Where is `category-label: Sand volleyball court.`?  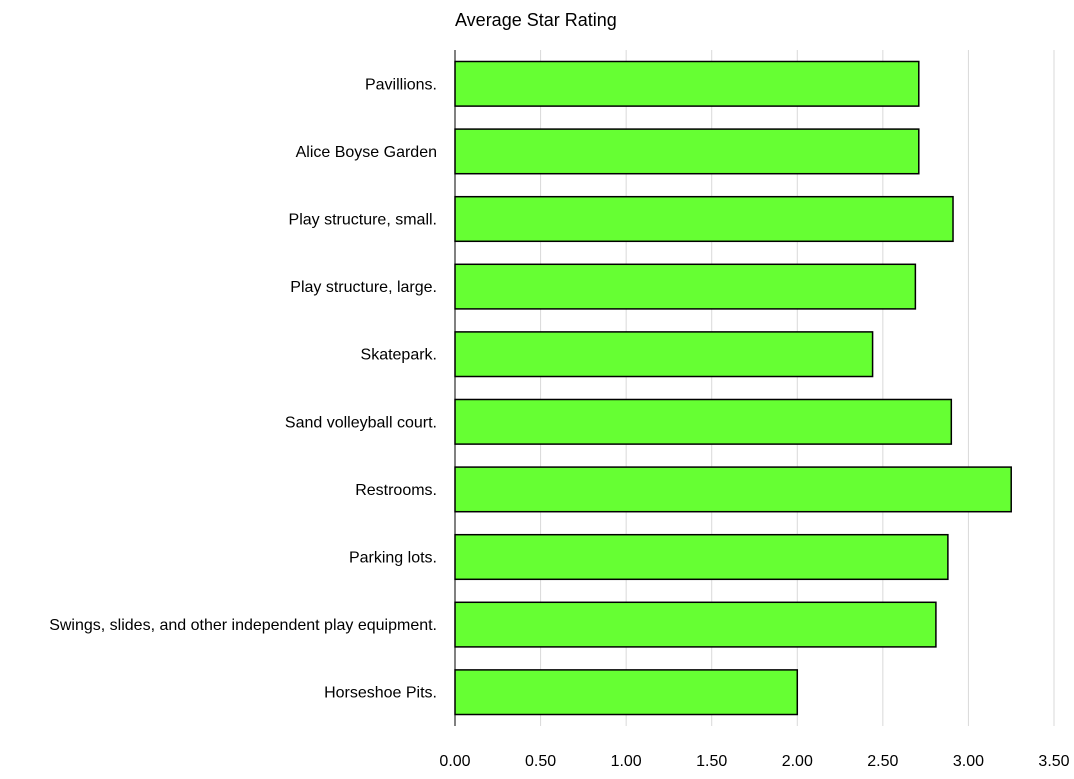
category-label: Sand volleyball court. is located at coordinates (361, 422).